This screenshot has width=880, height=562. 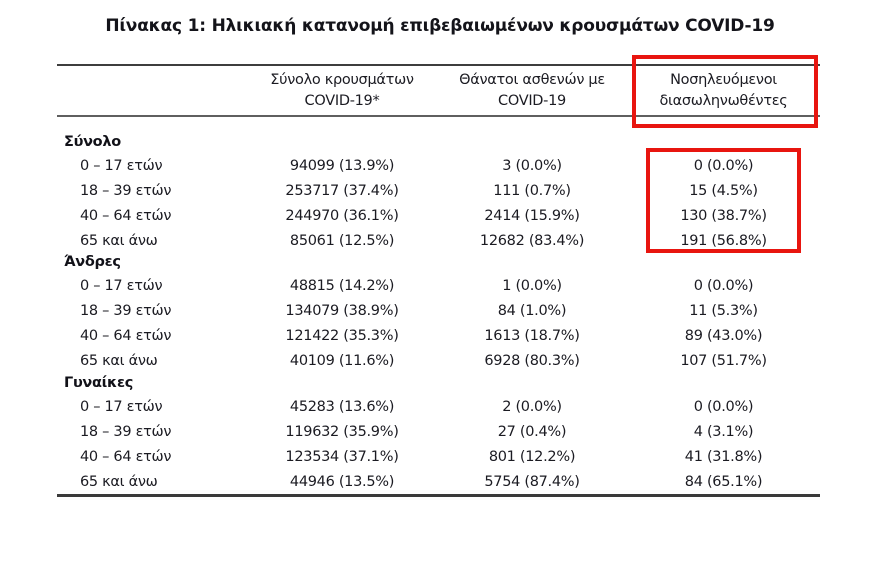 I want to click on section-row-women: Γυναίκες, so click(x=438, y=383).